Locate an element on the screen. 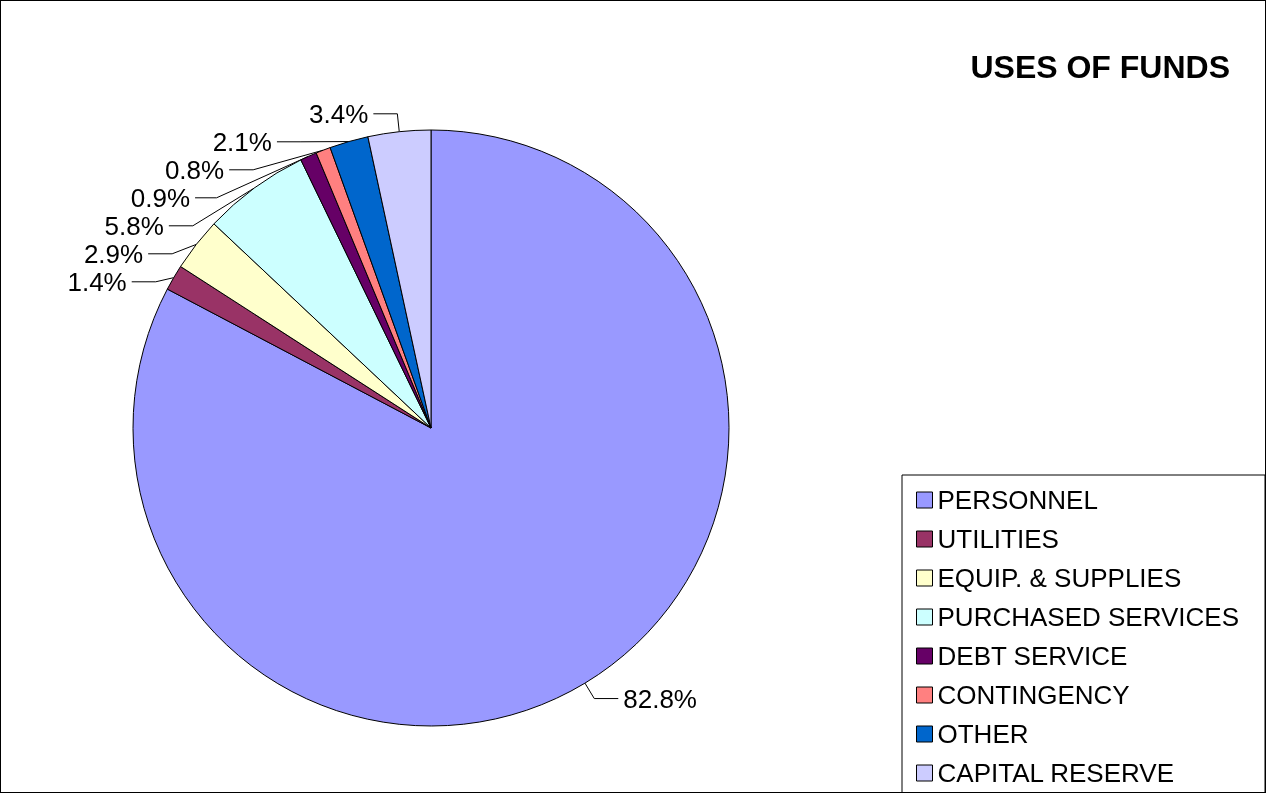  data-label: 3.4% is located at coordinates (339, 113).